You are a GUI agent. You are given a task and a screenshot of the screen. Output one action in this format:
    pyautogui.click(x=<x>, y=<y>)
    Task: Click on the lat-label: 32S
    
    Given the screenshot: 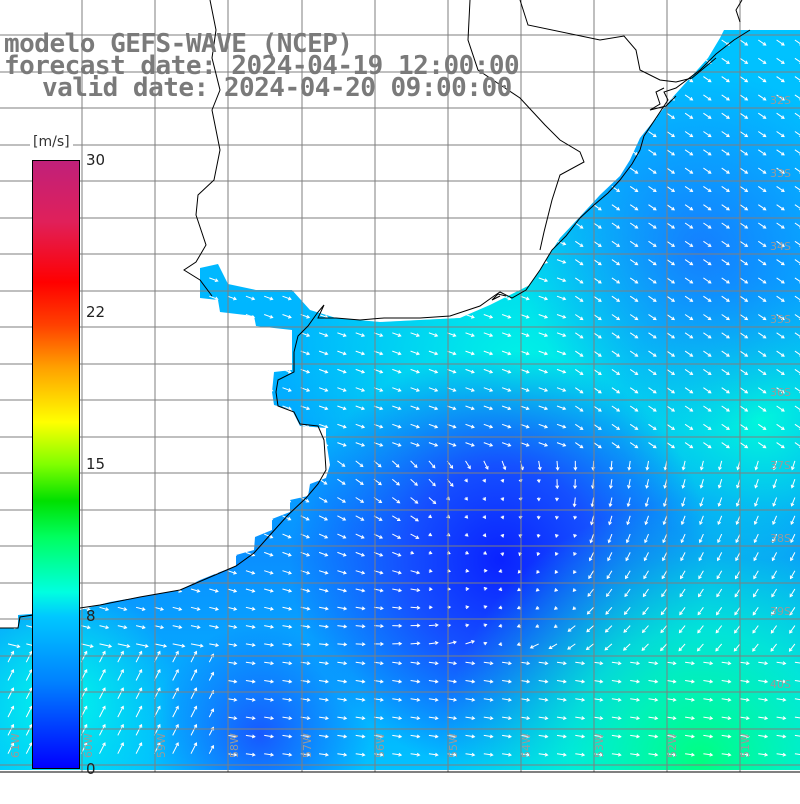 What is the action you would take?
    pyautogui.click(x=780, y=100)
    